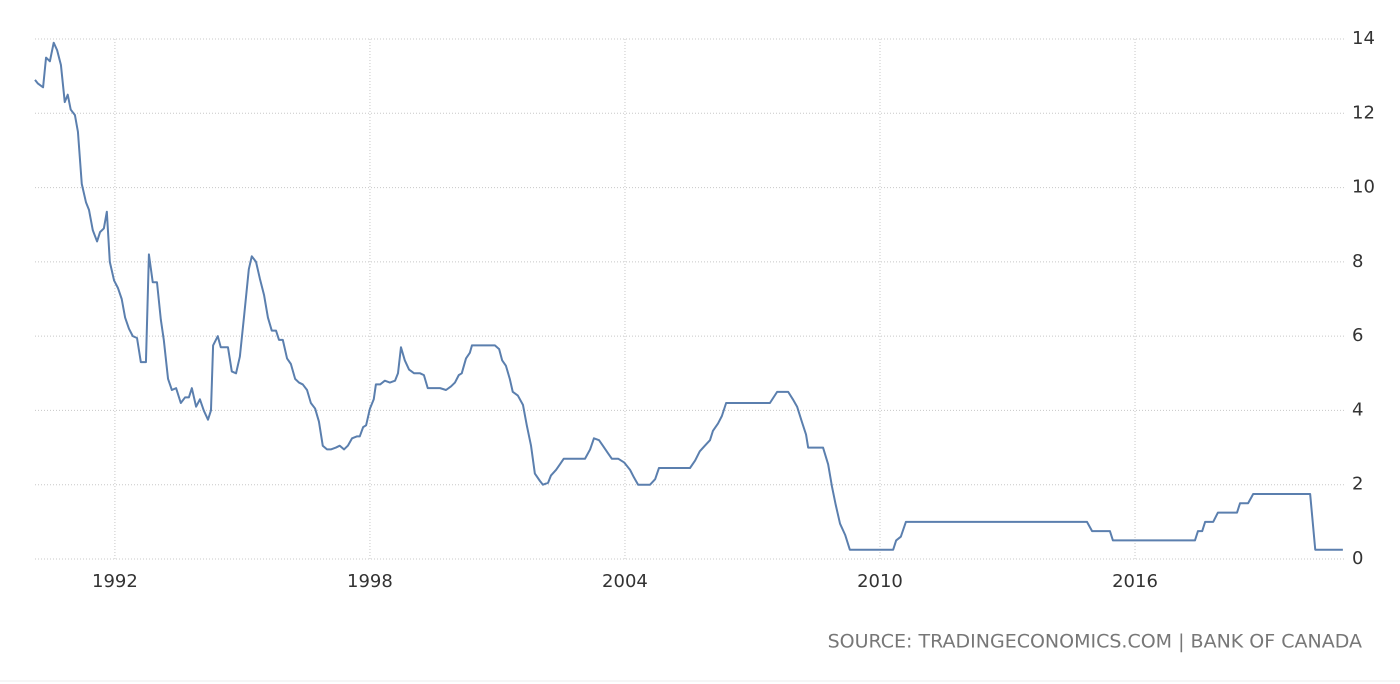  I want to click on x-tick-label: 2010, so click(880, 581).